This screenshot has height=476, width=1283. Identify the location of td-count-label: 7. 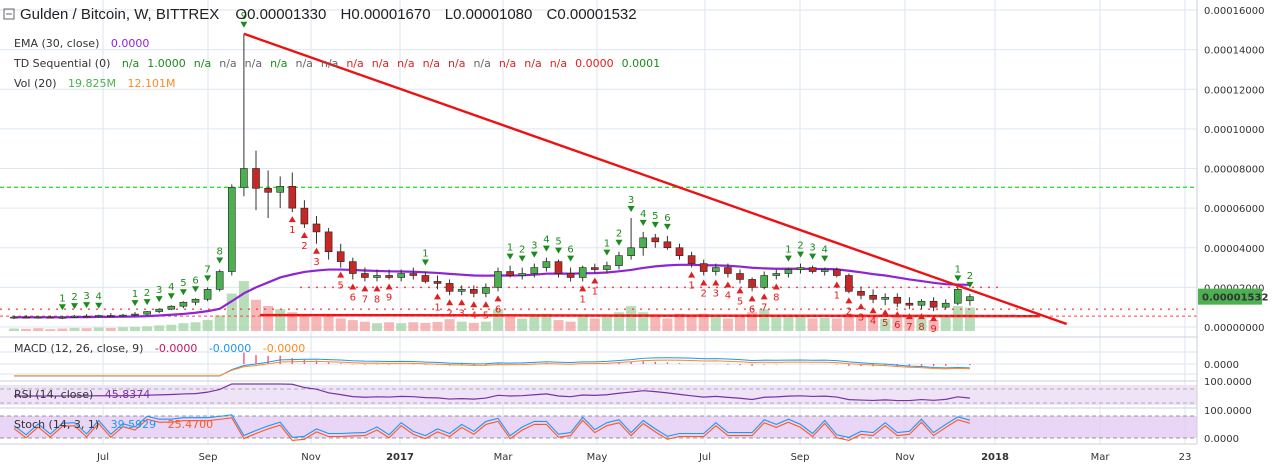
(909, 327).